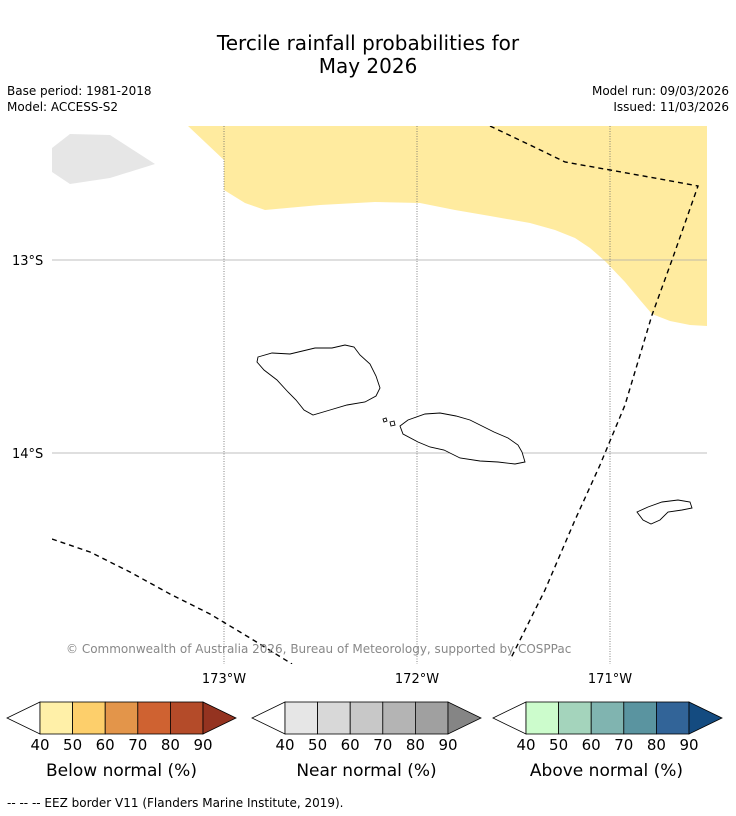  What do you see at coordinates (415, 745) in the screenshot?
I see `near-normal-colorbar-tick-label: 80` at bounding box center [415, 745].